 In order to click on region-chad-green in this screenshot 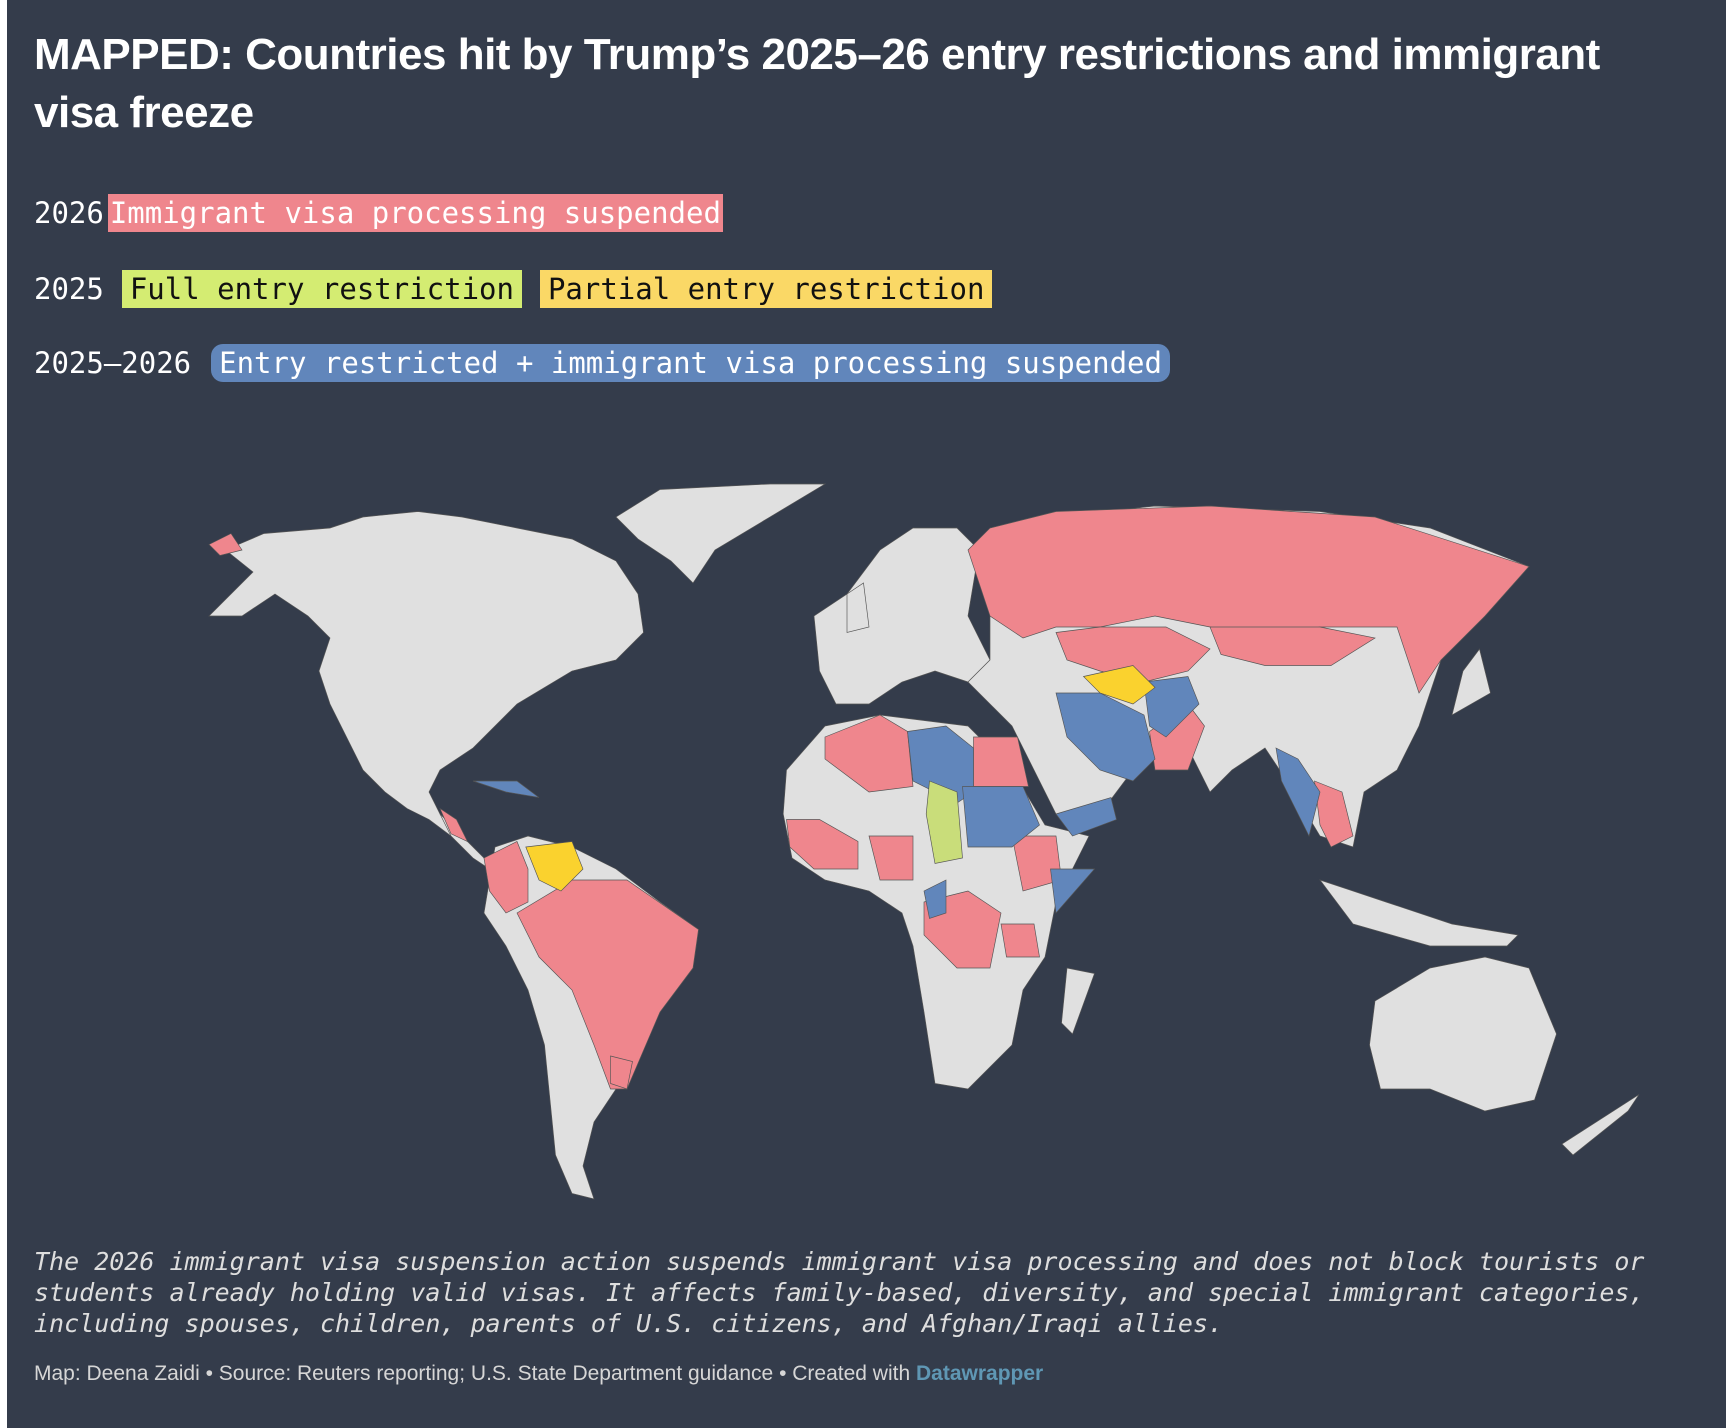, I will do `click(944, 822)`.